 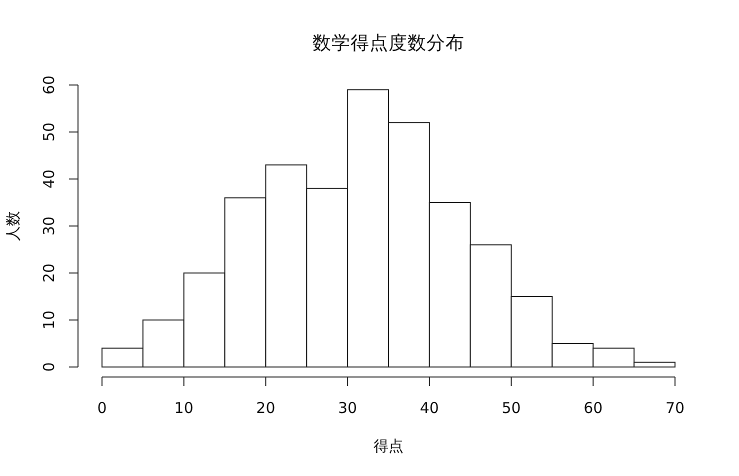 What do you see at coordinates (184, 408) in the screenshot?
I see `x-tick-label: 10` at bounding box center [184, 408].